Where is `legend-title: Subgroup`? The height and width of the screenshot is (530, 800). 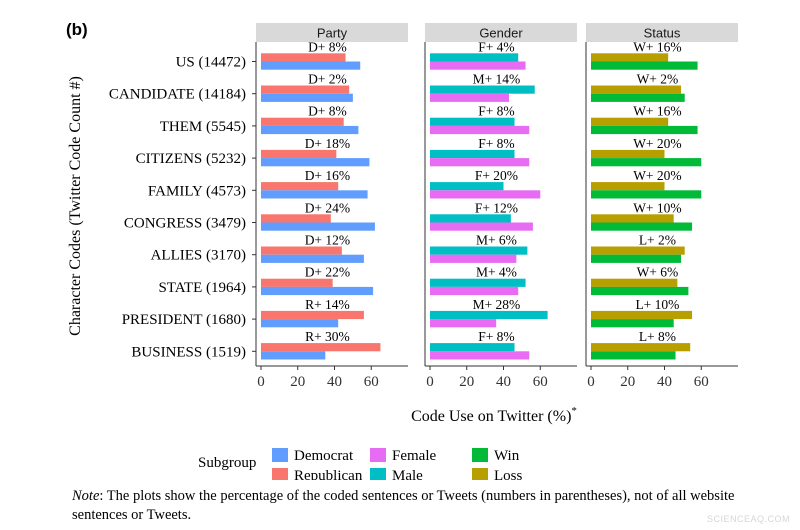
legend-title: Subgroup is located at coordinates (227, 463).